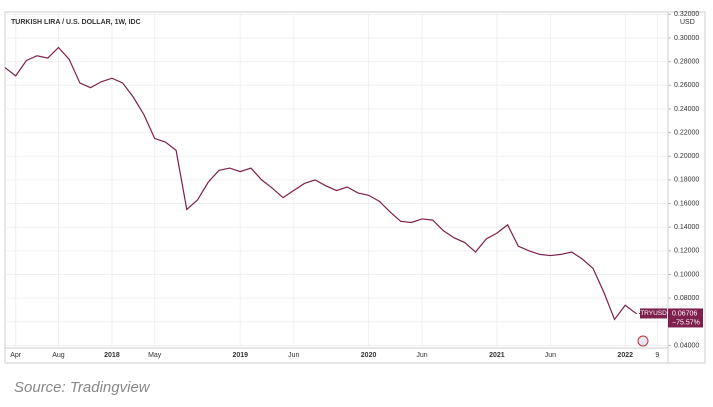 The height and width of the screenshot is (407, 713). Describe the element at coordinates (685, 318) in the screenshot. I see `price-badge` at that location.